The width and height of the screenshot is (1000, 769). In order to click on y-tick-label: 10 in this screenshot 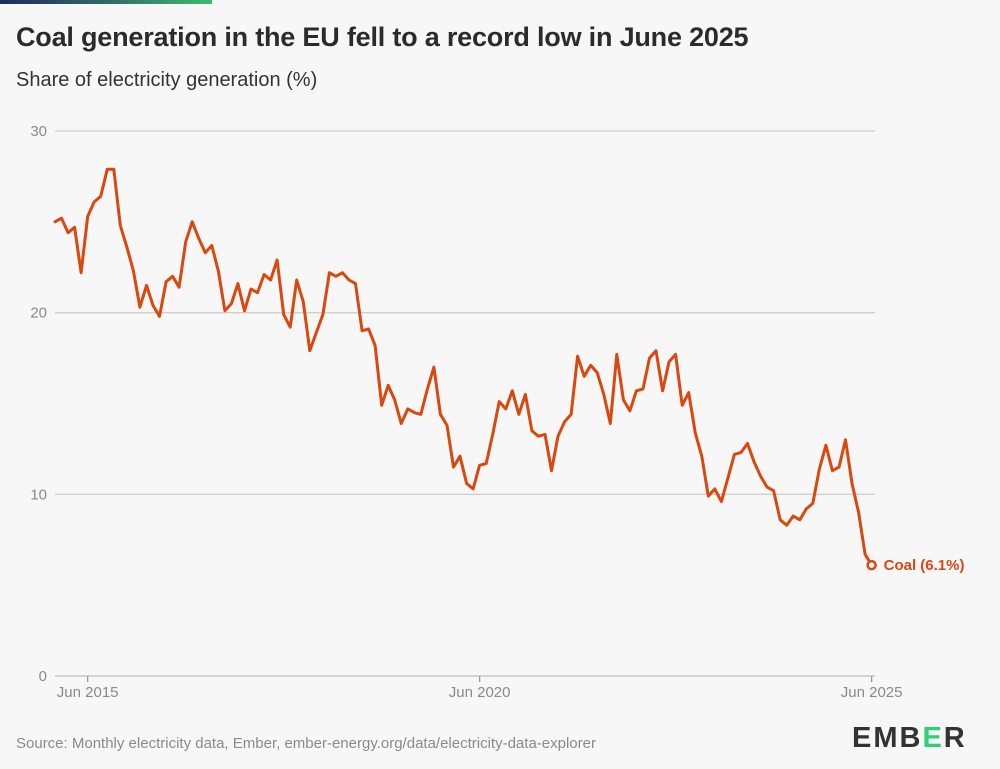, I will do `click(38, 494)`.